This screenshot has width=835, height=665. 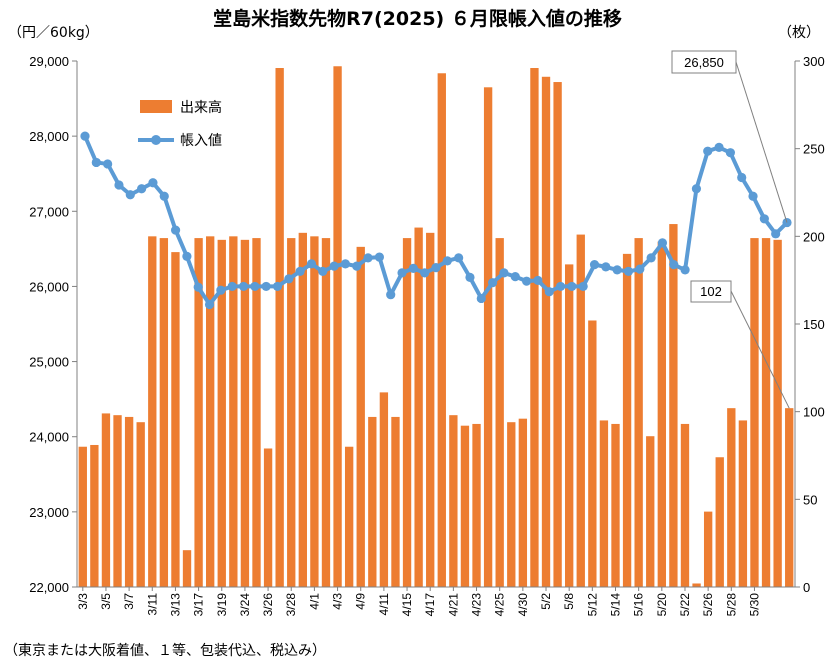 What do you see at coordinates (49, 61) in the screenshot?
I see `left-tick-label: 29,000` at bounding box center [49, 61].